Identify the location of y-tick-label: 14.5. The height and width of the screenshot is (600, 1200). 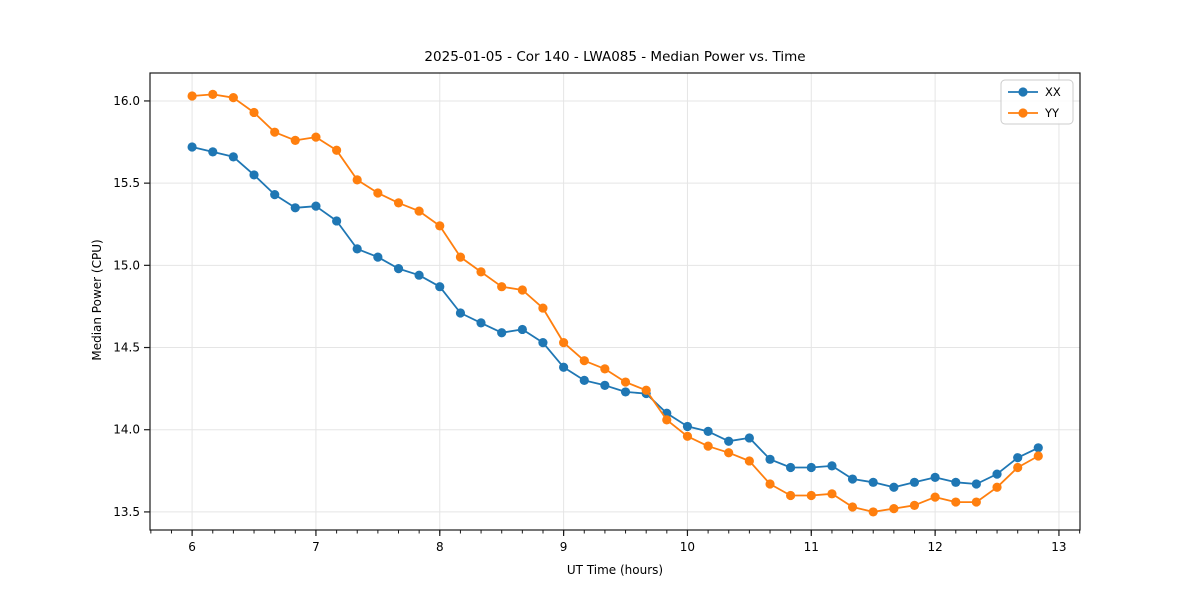
(126, 348).